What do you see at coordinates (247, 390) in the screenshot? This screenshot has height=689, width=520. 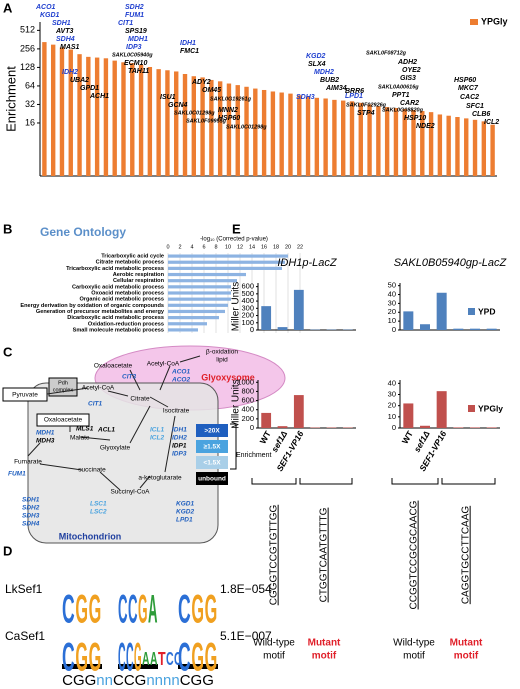 I see `y-tick-label: 800` at bounding box center [247, 390].